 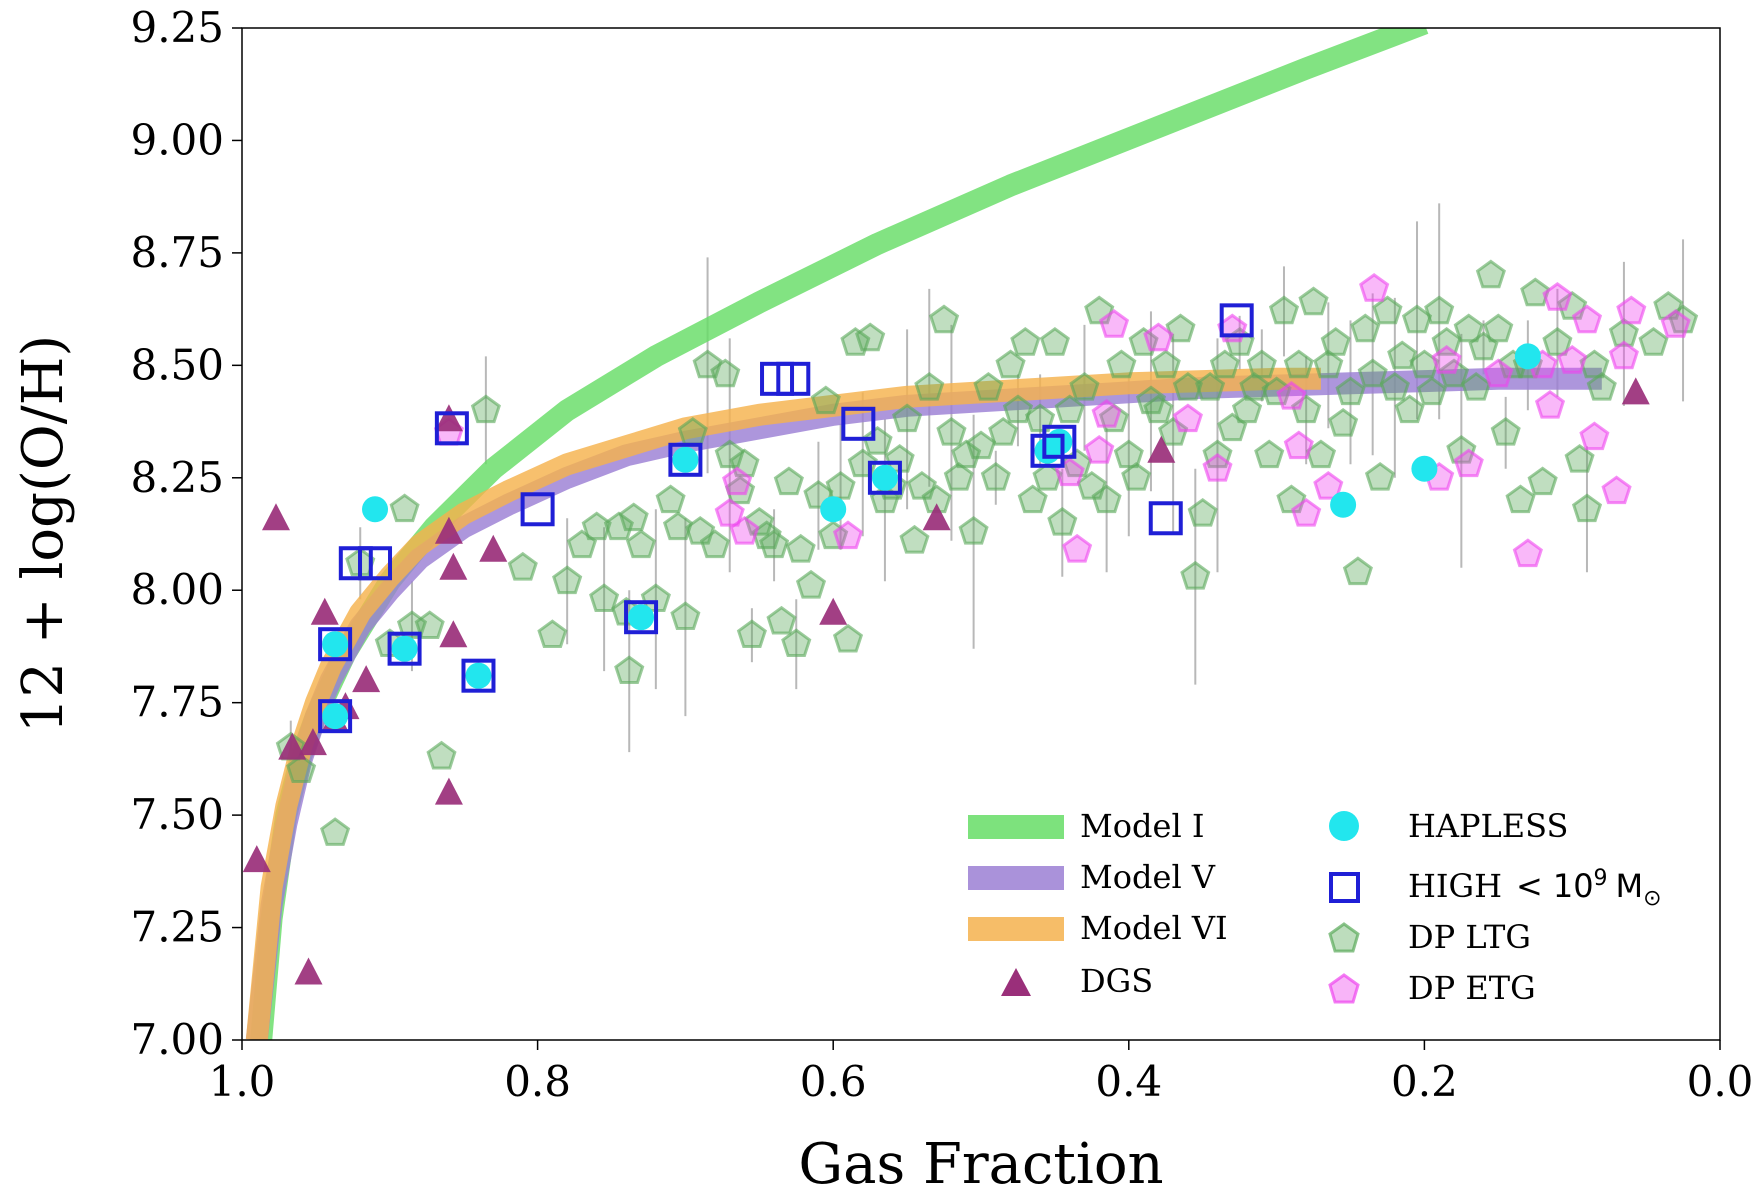 What do you see at coordinates (1116, 981) in the screenshot?
I see `legend-label-dgs: DGS` at bounding box center [1116, 981].